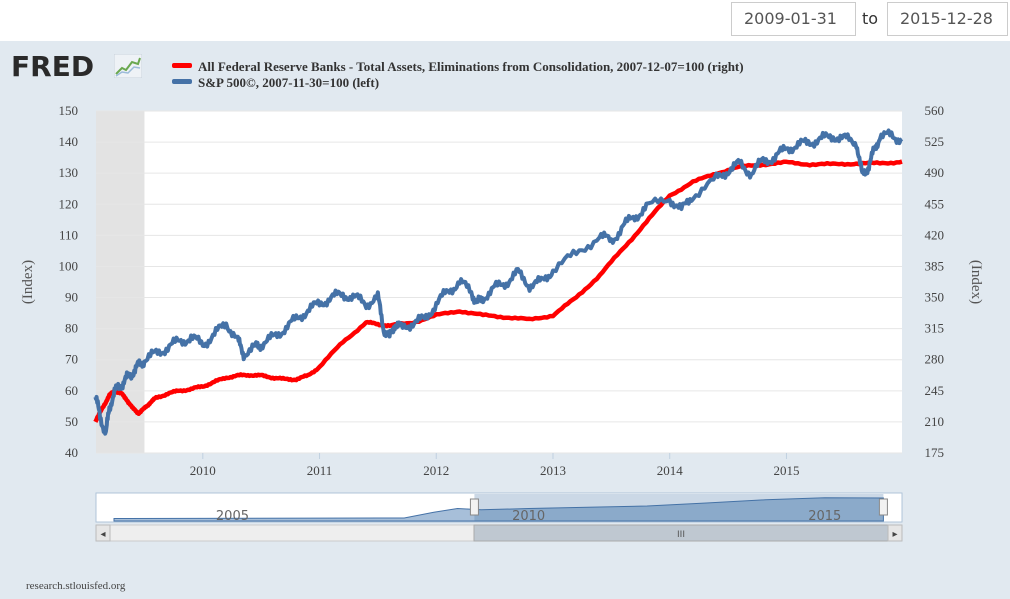 This screenshot has width=1010, height=599. Describe the element at coordinates (76, 586) in the screenshot. I see `footer-source: research.stlouisfed.org` at that location.